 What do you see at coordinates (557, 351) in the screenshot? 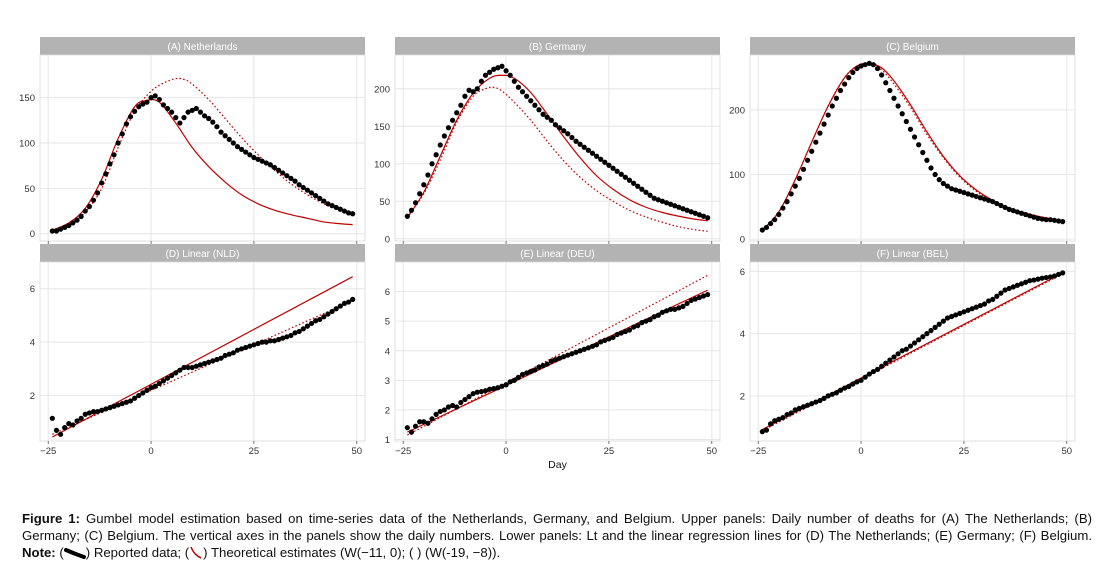
I see `panel-background` at bounding box center [557, 351].